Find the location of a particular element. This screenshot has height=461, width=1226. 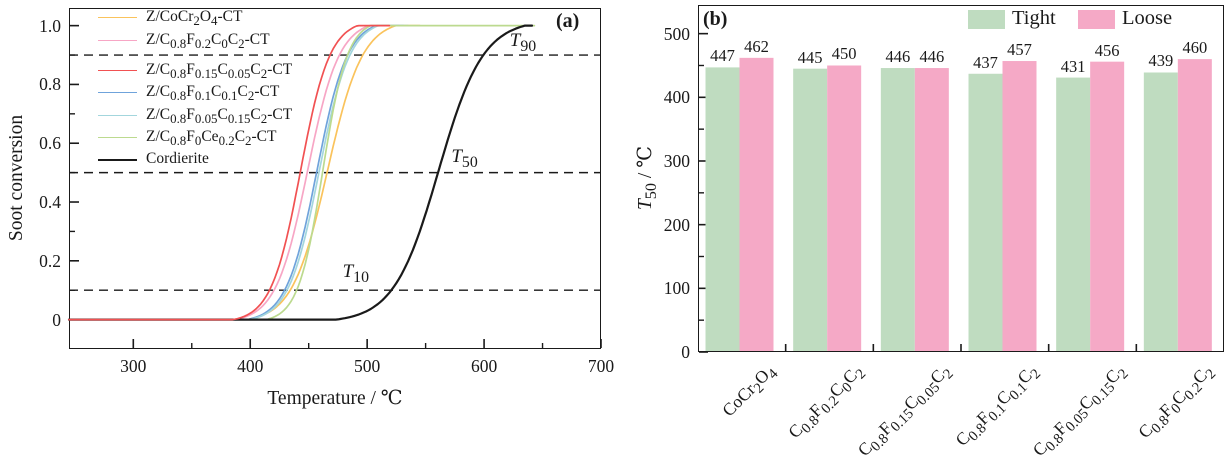

x-tick-label: 700 is located at coordinates (601, 366).